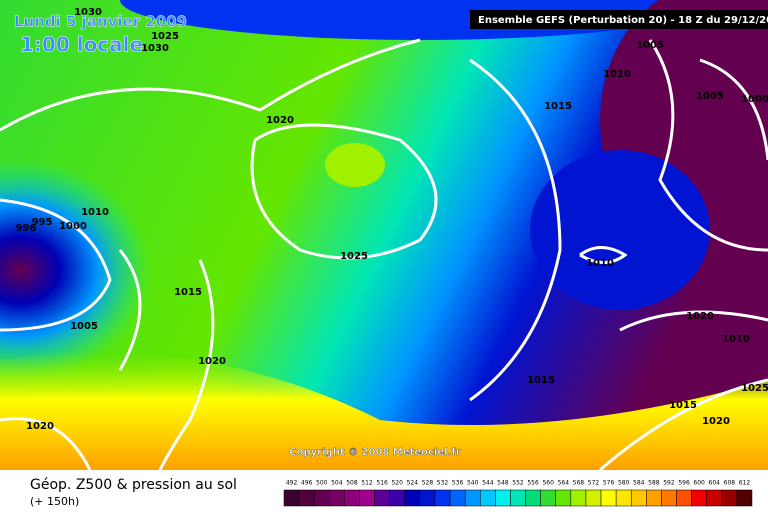 The image size is (768, 516). Describe the element at coordinates (54, 501) in the screenshot. I see `legend-subtitle: (+ 150h)` at that location.